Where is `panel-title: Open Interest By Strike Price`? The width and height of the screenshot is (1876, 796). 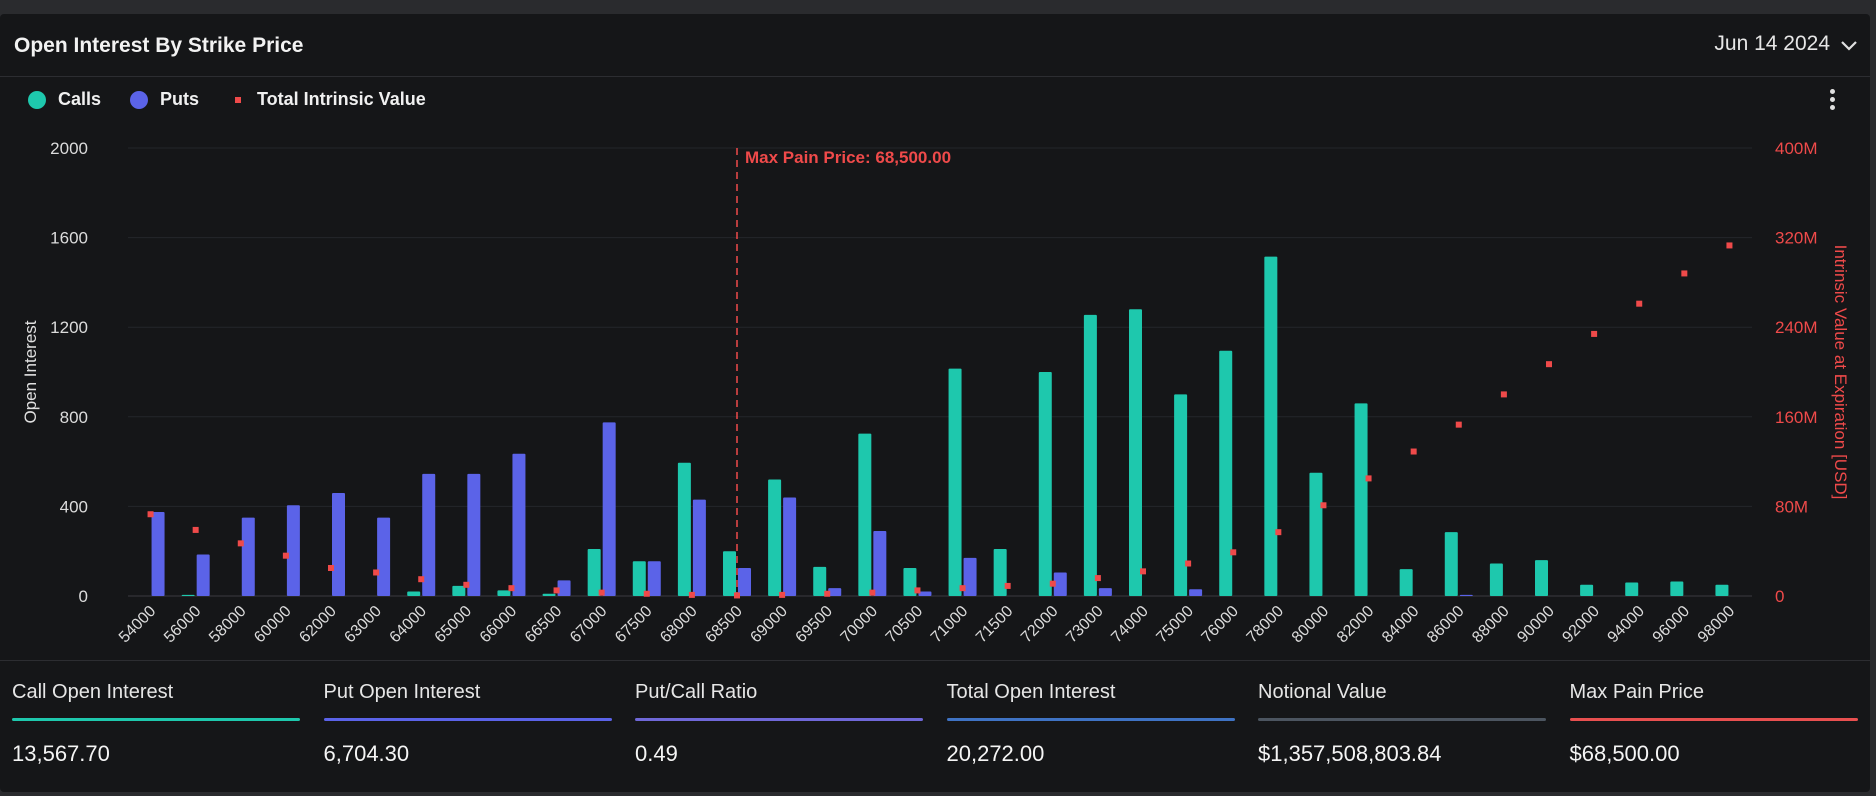 panel-title: Open Interest By Strike Price is located at coordinates (159, 45).